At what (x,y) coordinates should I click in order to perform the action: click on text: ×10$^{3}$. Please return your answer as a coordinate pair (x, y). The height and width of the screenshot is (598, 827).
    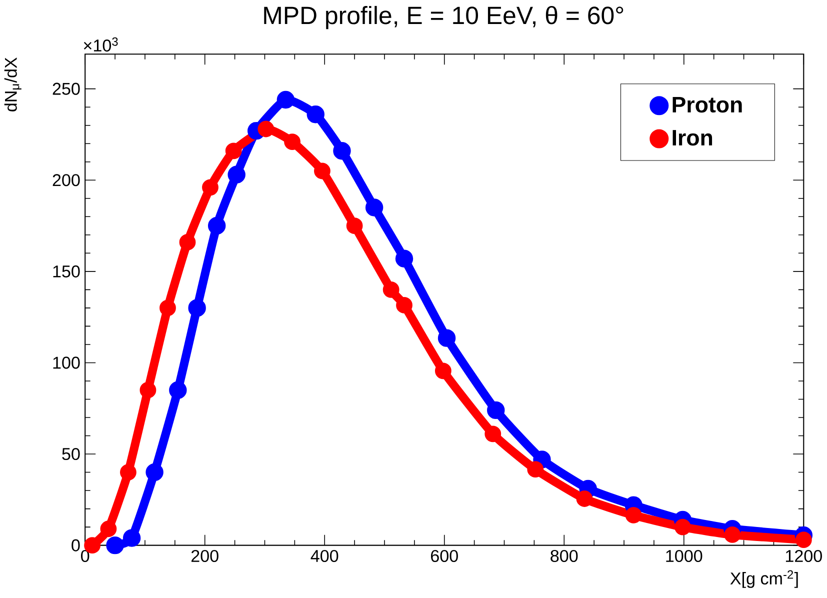
    Looking at the image, I should click on (101, 44).